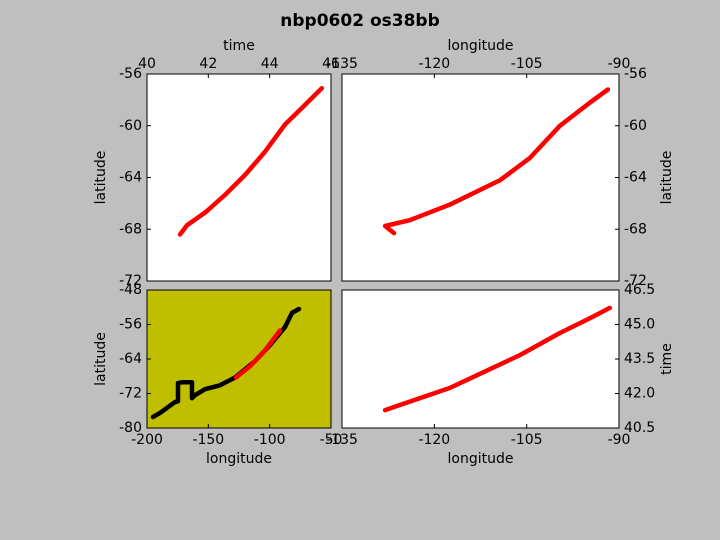 This screenshot has width=720, height=540. Describe the element at coordinates (130, 290) in the screenshot. I see `y-tick-label: -48` at that location.